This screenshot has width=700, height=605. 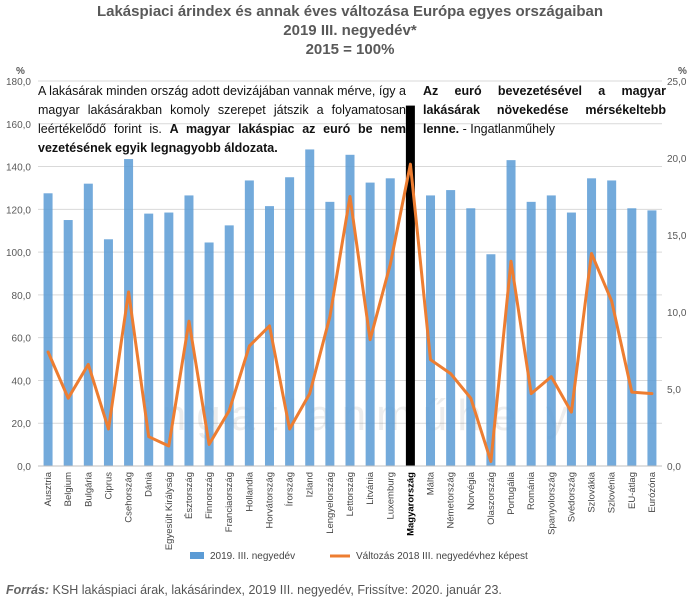 I want to click on x-tick-label: Horvátország, so click(x=269, y=500).